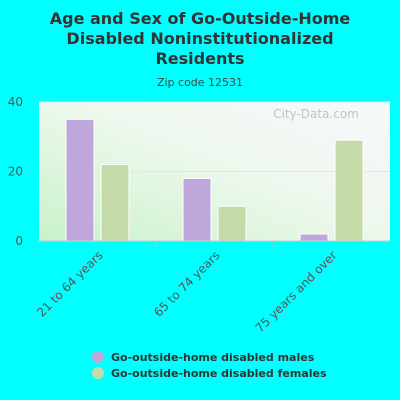 The image size is (400, 400). Describe the element at coordinates (19, 241) in the screenshot. I see `y-tick-label: 0` at that location.